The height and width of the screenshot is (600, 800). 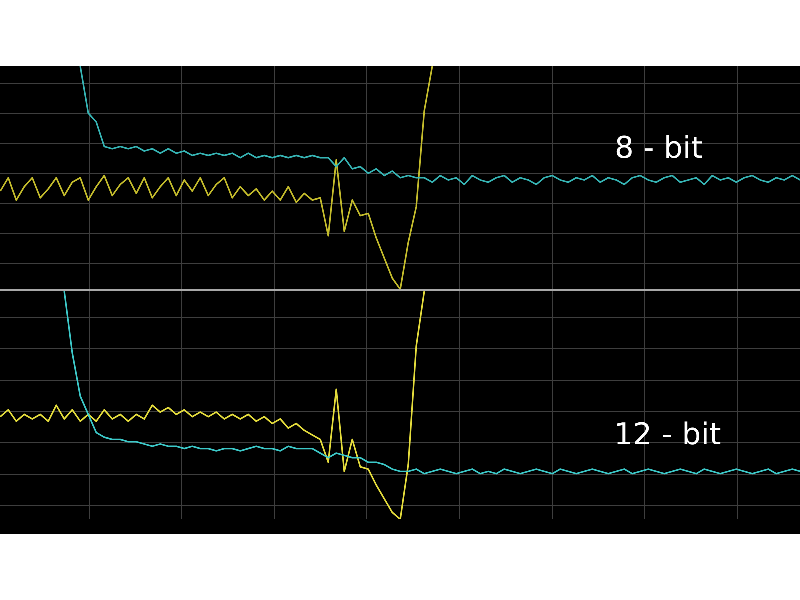 I want to click on text: 8 - bit, so click(x=659, y=148).